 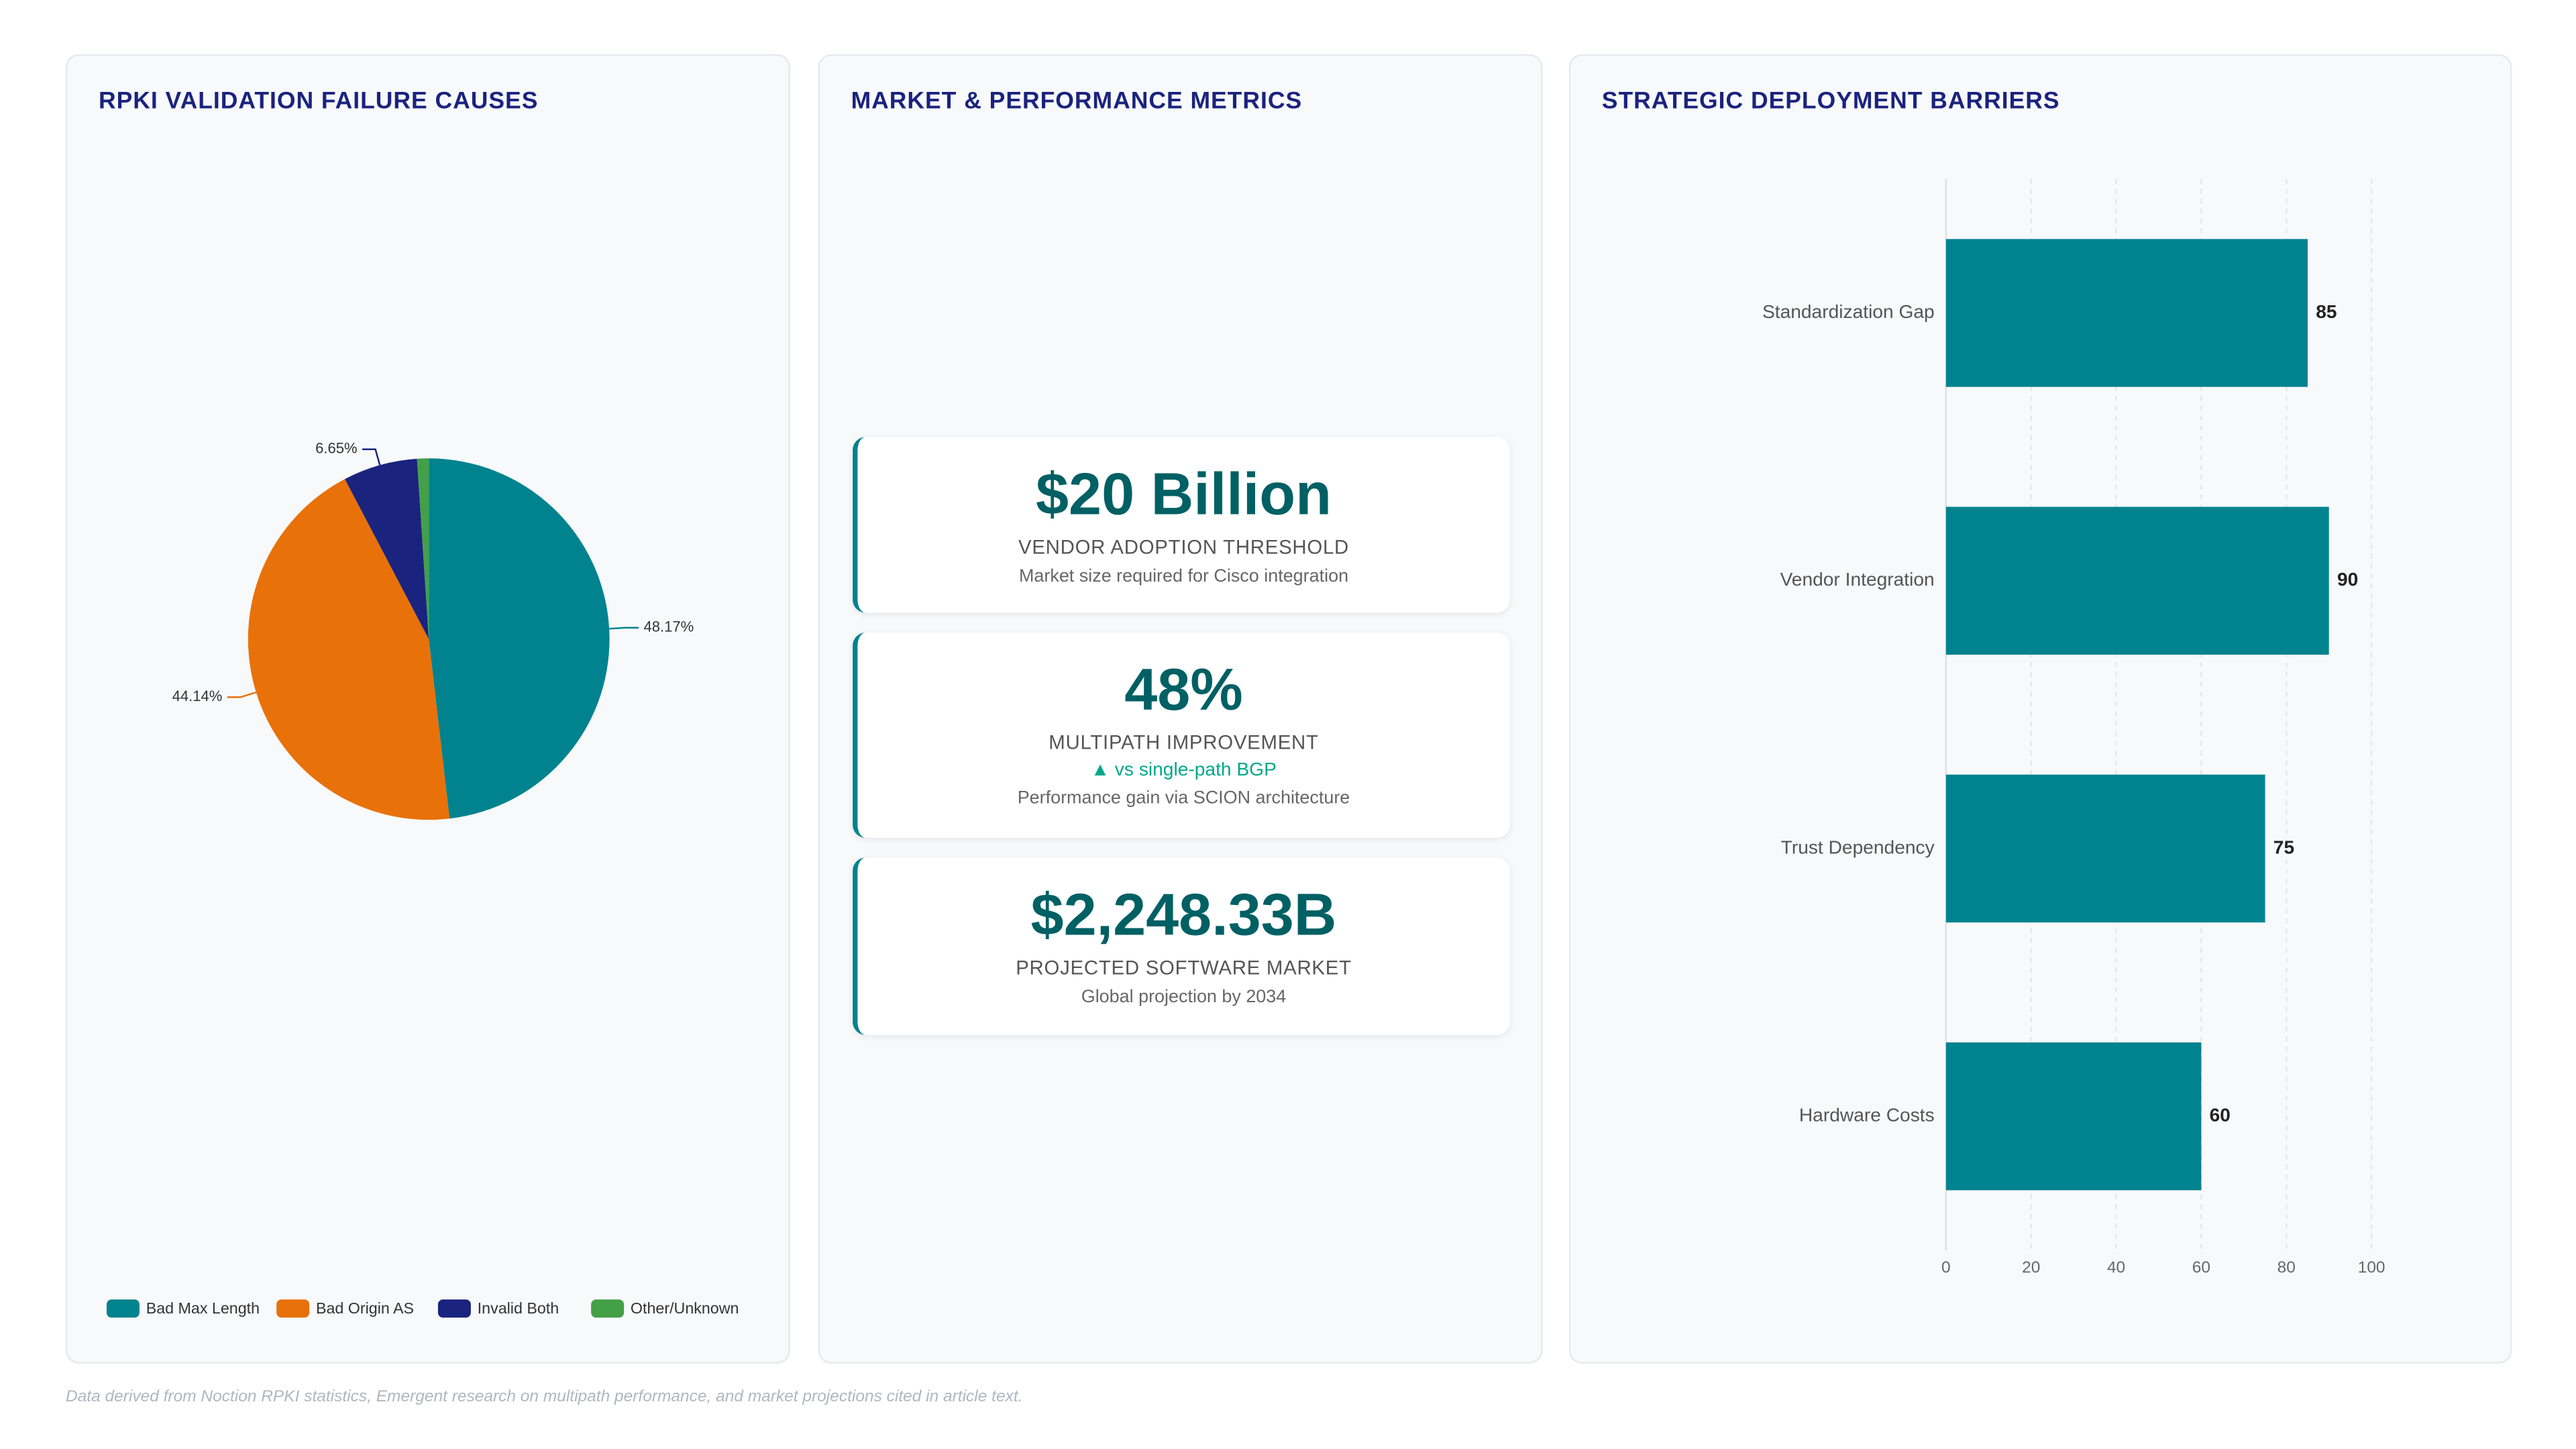 What do you see at coordinates (1184, 997) in the screenshot?
I see `kpi-note: Global projection by 2034` at bounding box center [1184, 997].